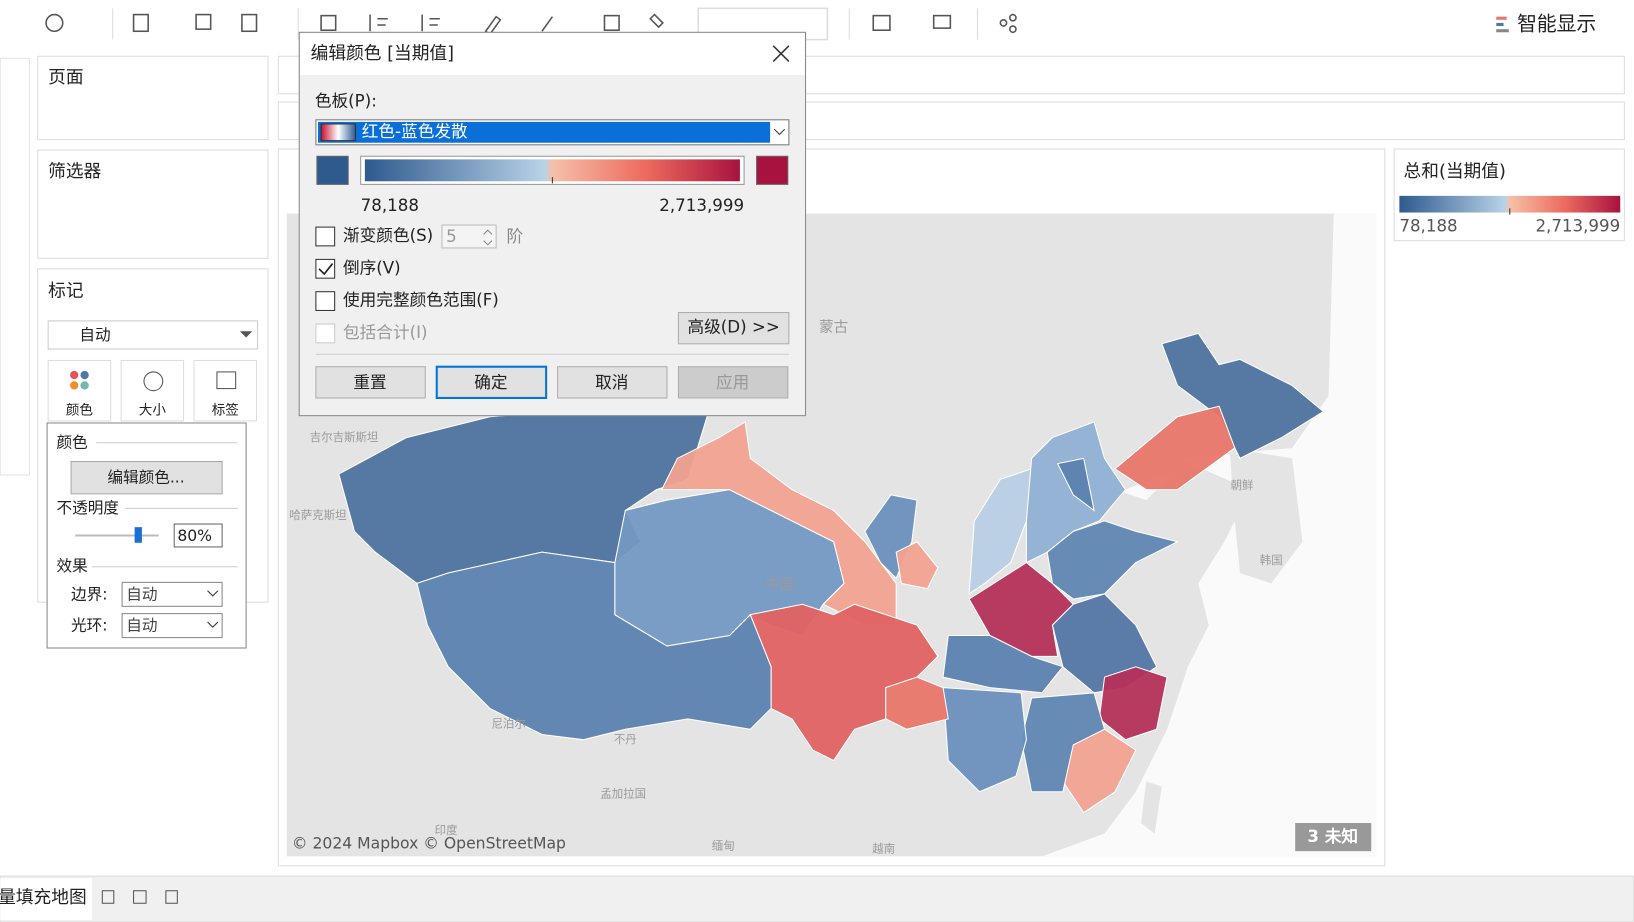 The height and width of the screenshot is (922, 1634). What do you see at coordinates (488, 237) in the screenshot?
I see `spinner-arrows` at bounding box center [488, 237].